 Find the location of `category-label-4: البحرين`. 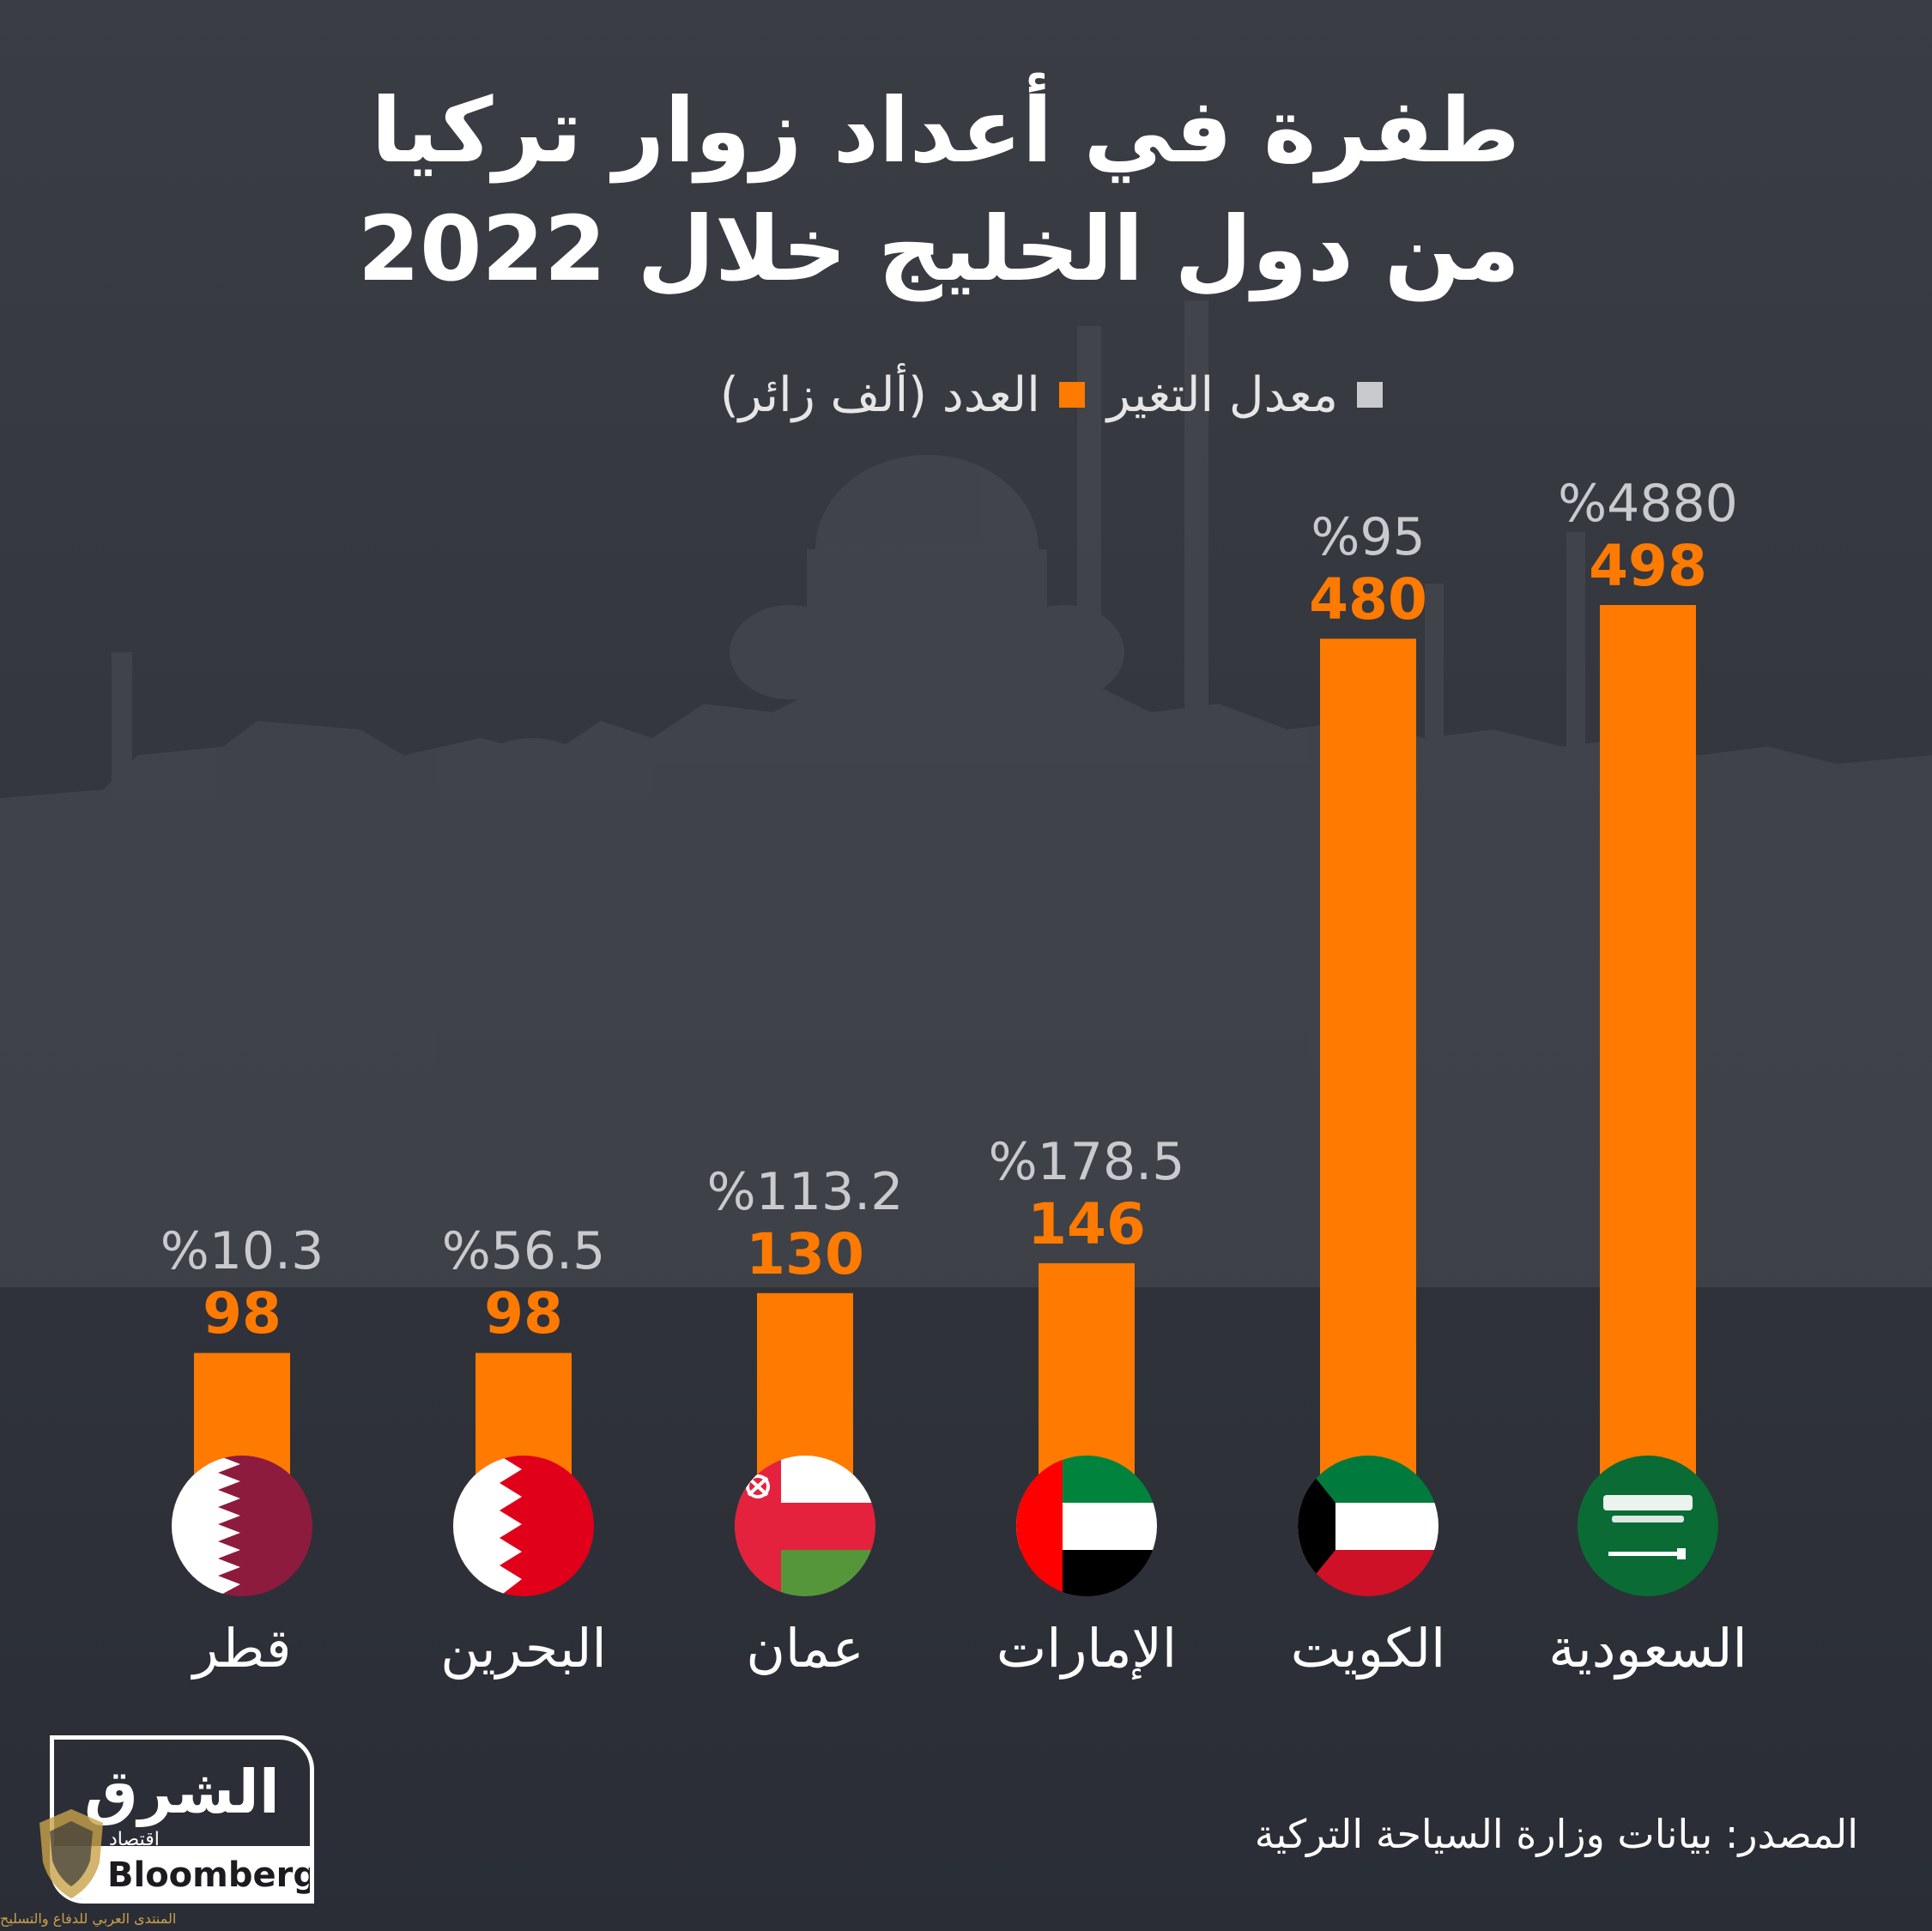

category-label-4: البحرين is located at coordinates (523, 1648).